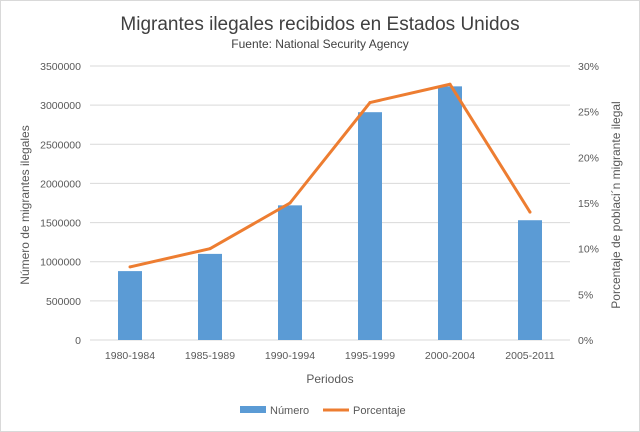 The width and height of the screenshot is (640, 432). What do you see at coordinates (63, 302) in the screenshot?
I see `y-tick-label: 500000` at bounding box center [63, 302].